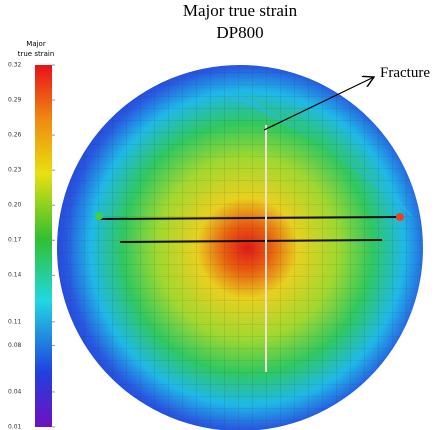  What do you see at coordinates (15, 65) in the screenshot?
I see `tick-label: 0.32` at bounding box center [15, 65].